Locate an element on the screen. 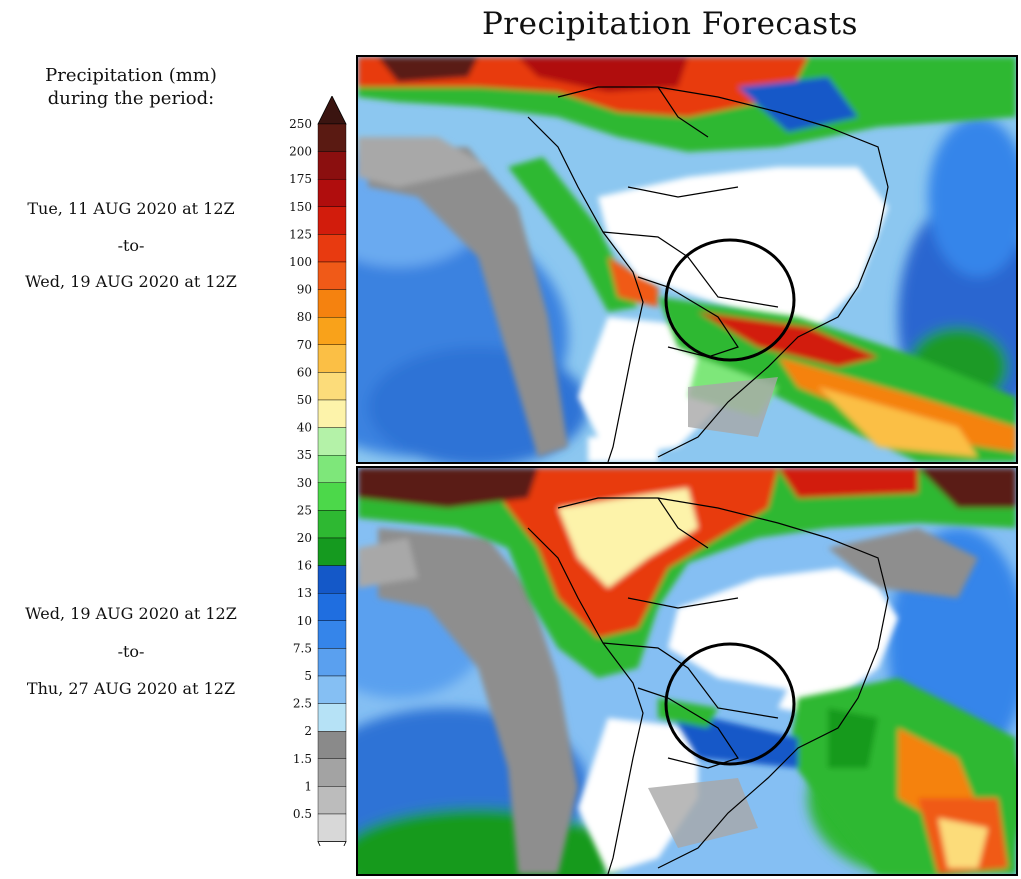 Image resolution: width=1021 pixels, height=879 pixels. colorbar-tick-label: 35 is located at coordinates (304, 455).